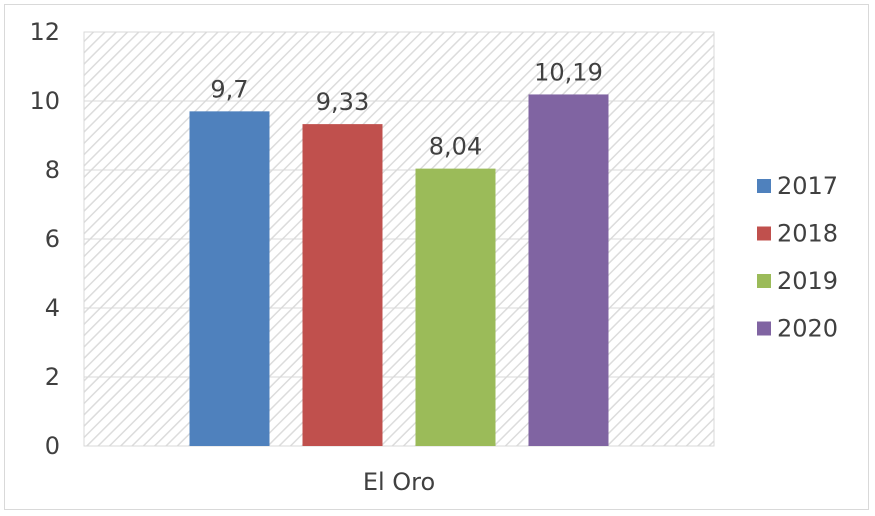 The width and height of the screenshot is (875, 516). What do you see at coordinates (568, 72) in the screenshot?
I see `data-label-2020: 10,19` at bounding box center [568, 72].